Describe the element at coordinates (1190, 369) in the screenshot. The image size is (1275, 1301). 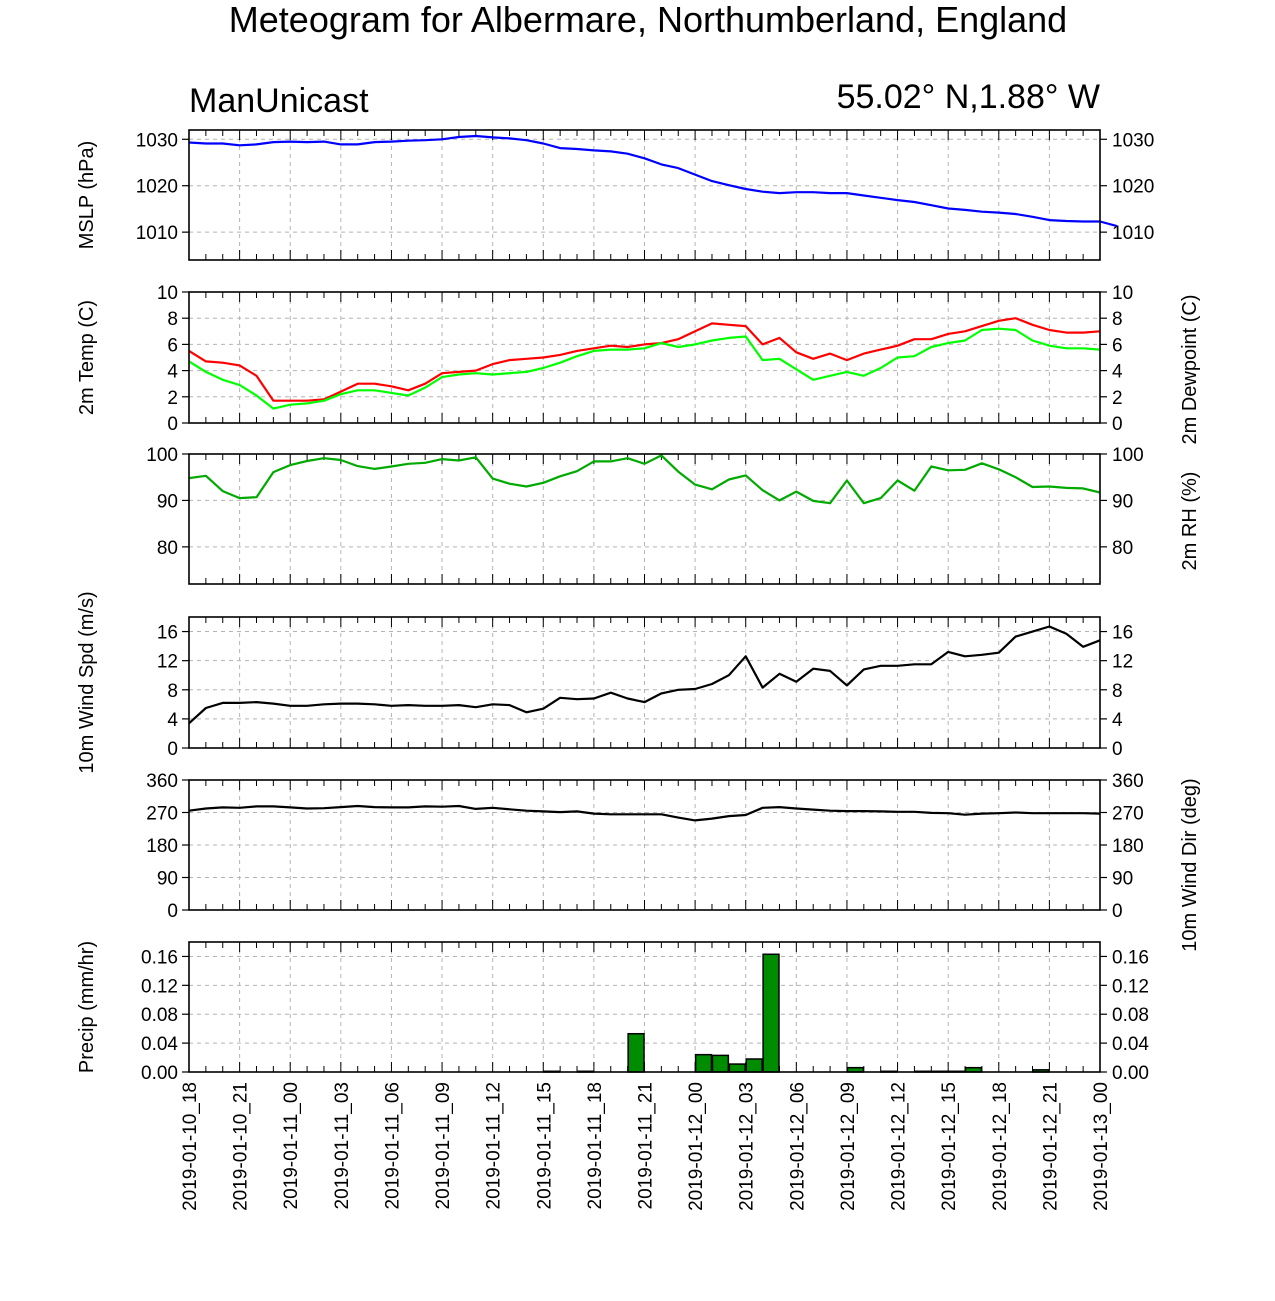
I see `y-axis-label-right: 2m Dewpoint (C)` at that location.